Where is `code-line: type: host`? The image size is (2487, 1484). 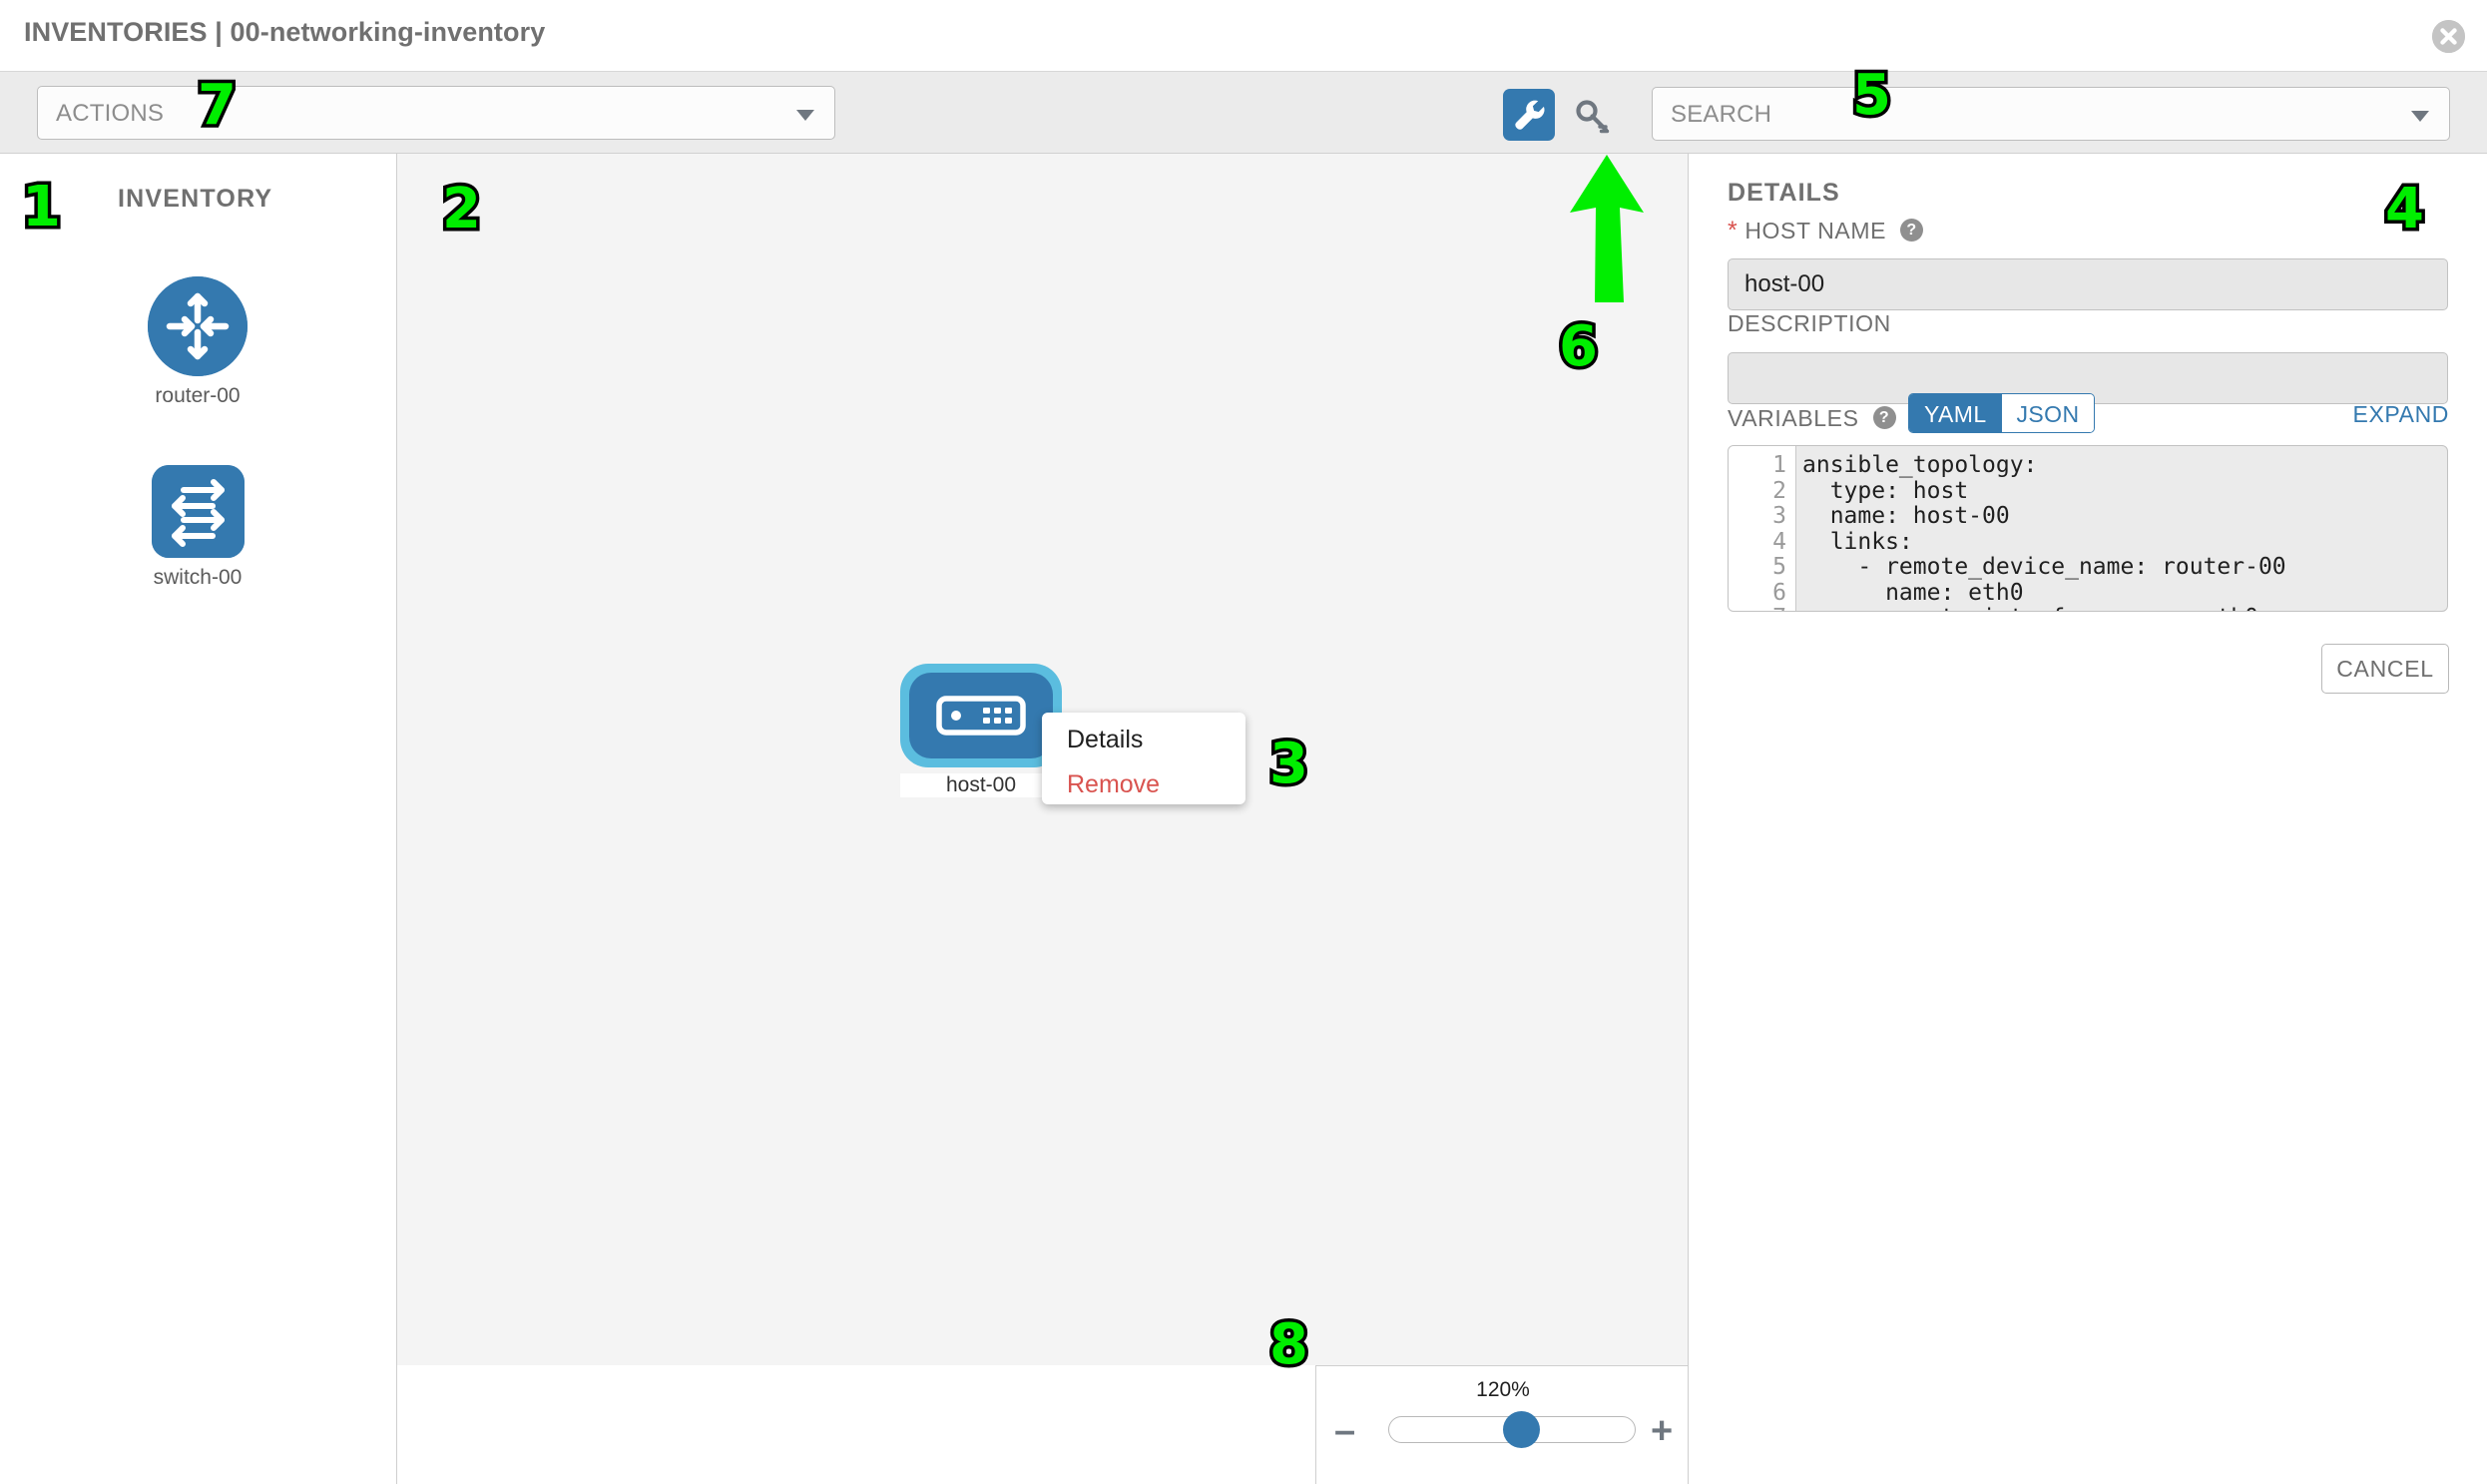 code-line: type: host is located at coordinates (1885, 490).